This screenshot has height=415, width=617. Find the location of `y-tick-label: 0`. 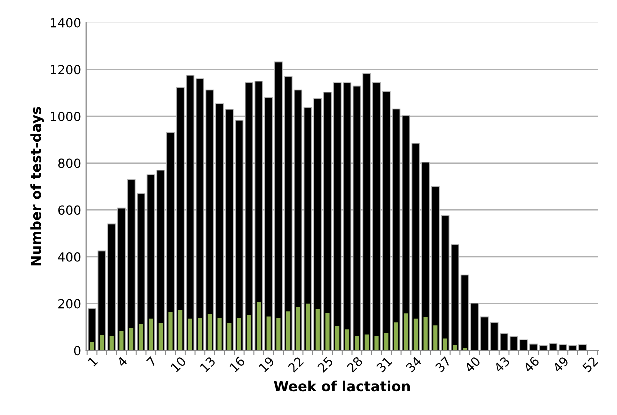

y-tick-label: 0 is located at coordinates (77, 351).